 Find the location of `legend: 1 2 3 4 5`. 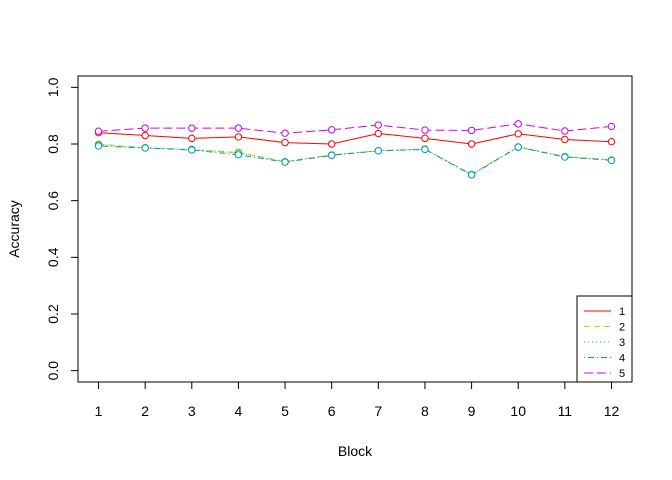

legend: 1 2 3 4 5 is located at coordinates (604, 339).